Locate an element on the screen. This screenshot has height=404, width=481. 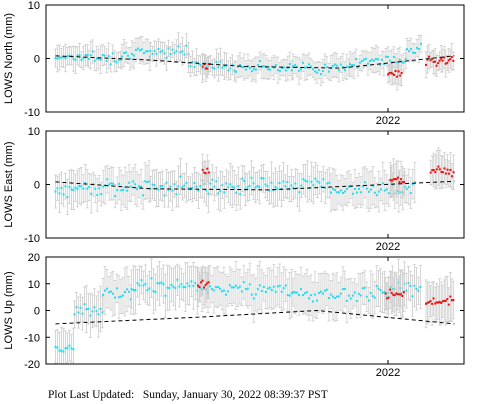
footer-label: Plot Last Updated: is located at coordinates (91, 395).